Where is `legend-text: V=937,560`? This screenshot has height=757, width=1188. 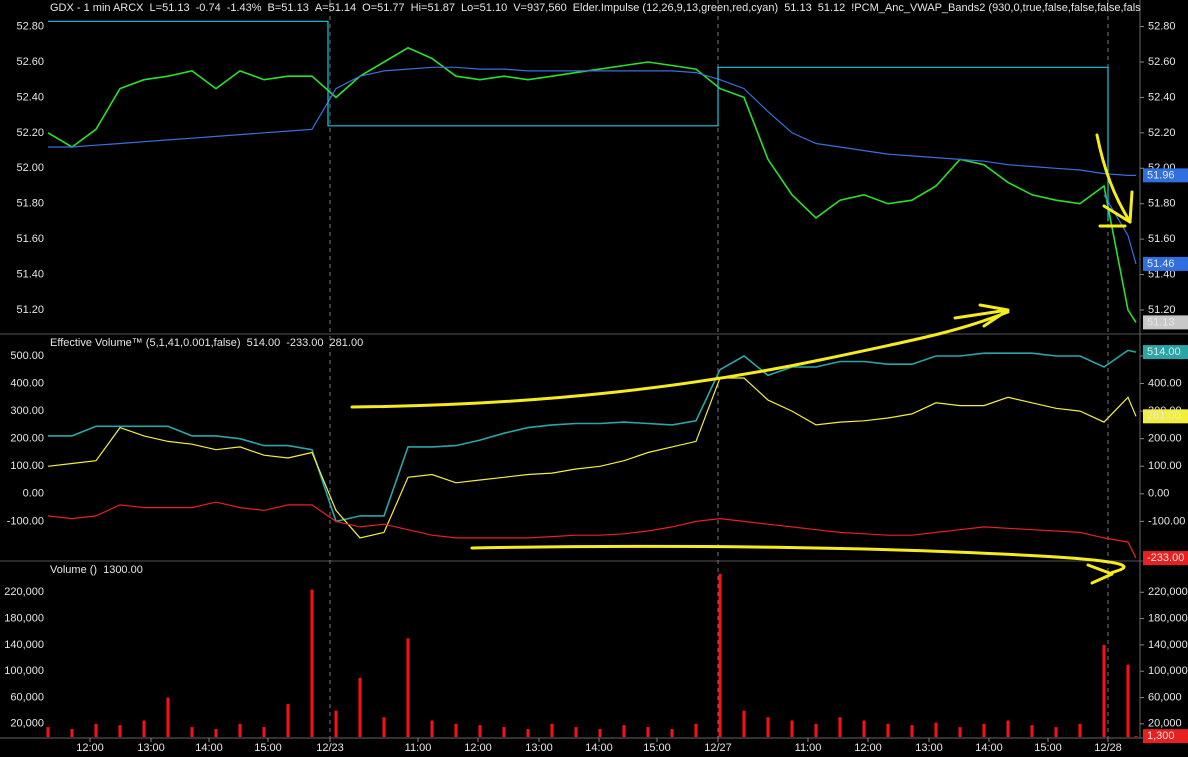 legend-text: V=937,560 is located at coordinates (540, 8).